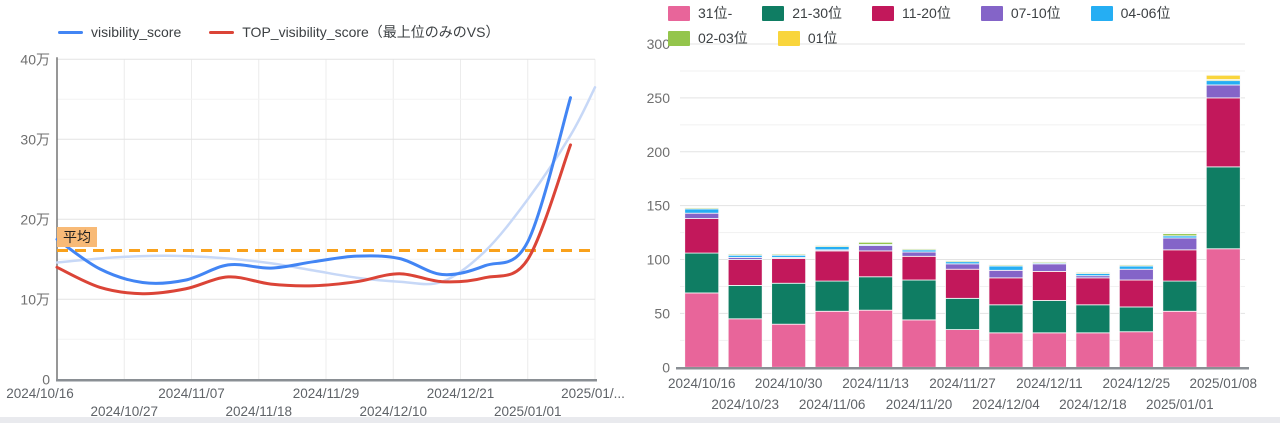 This screenshot has width=1280, height=423. I want to click on x-axis-tick-label: 2025/01/08, so click(1223, 383).